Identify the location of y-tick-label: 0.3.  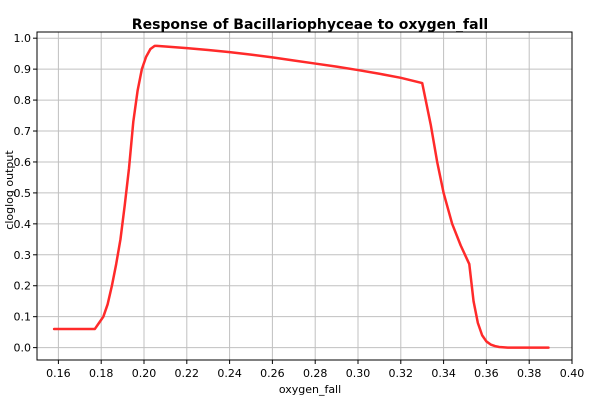
(23, 255).